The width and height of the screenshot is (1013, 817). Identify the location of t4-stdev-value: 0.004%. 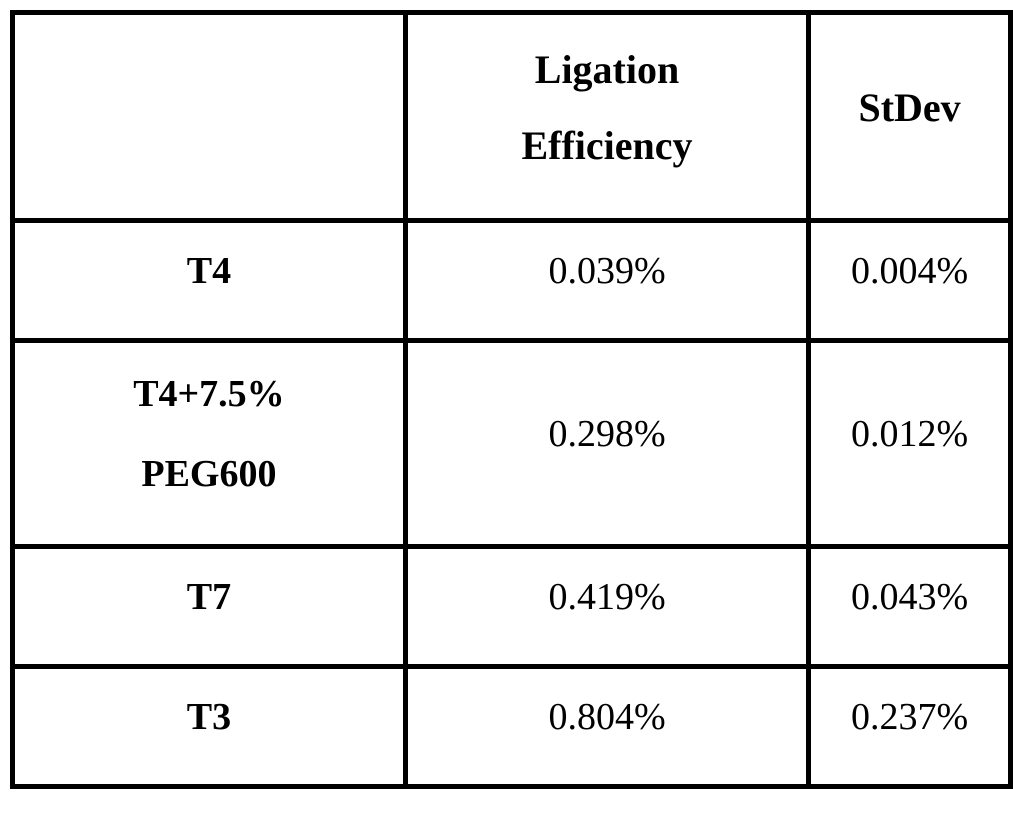
(909, 280).